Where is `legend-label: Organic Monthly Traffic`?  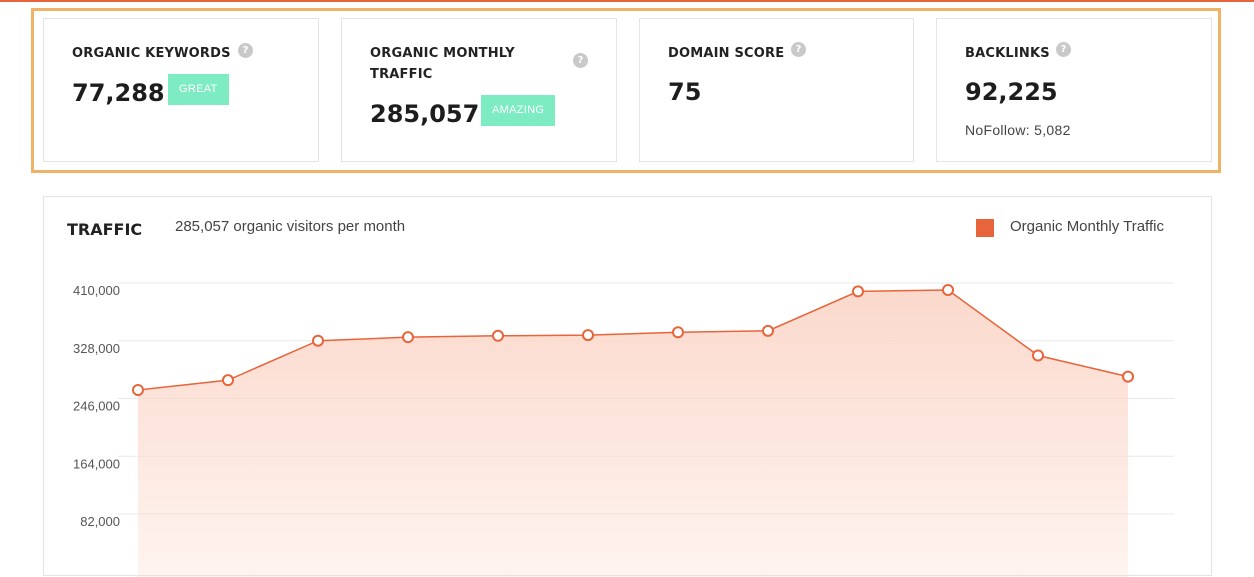
legend-label: Organic Monthly Traffic is located at coordinates (1087, 226).